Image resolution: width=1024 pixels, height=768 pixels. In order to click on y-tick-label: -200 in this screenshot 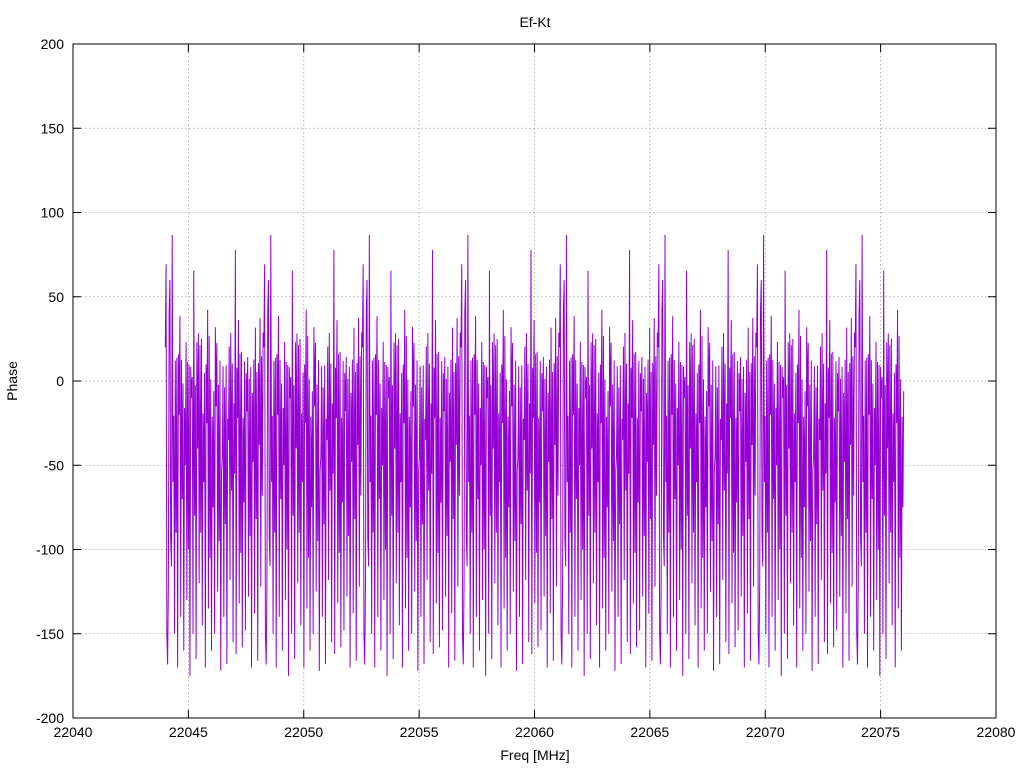, I will do `click(50, 718)`.